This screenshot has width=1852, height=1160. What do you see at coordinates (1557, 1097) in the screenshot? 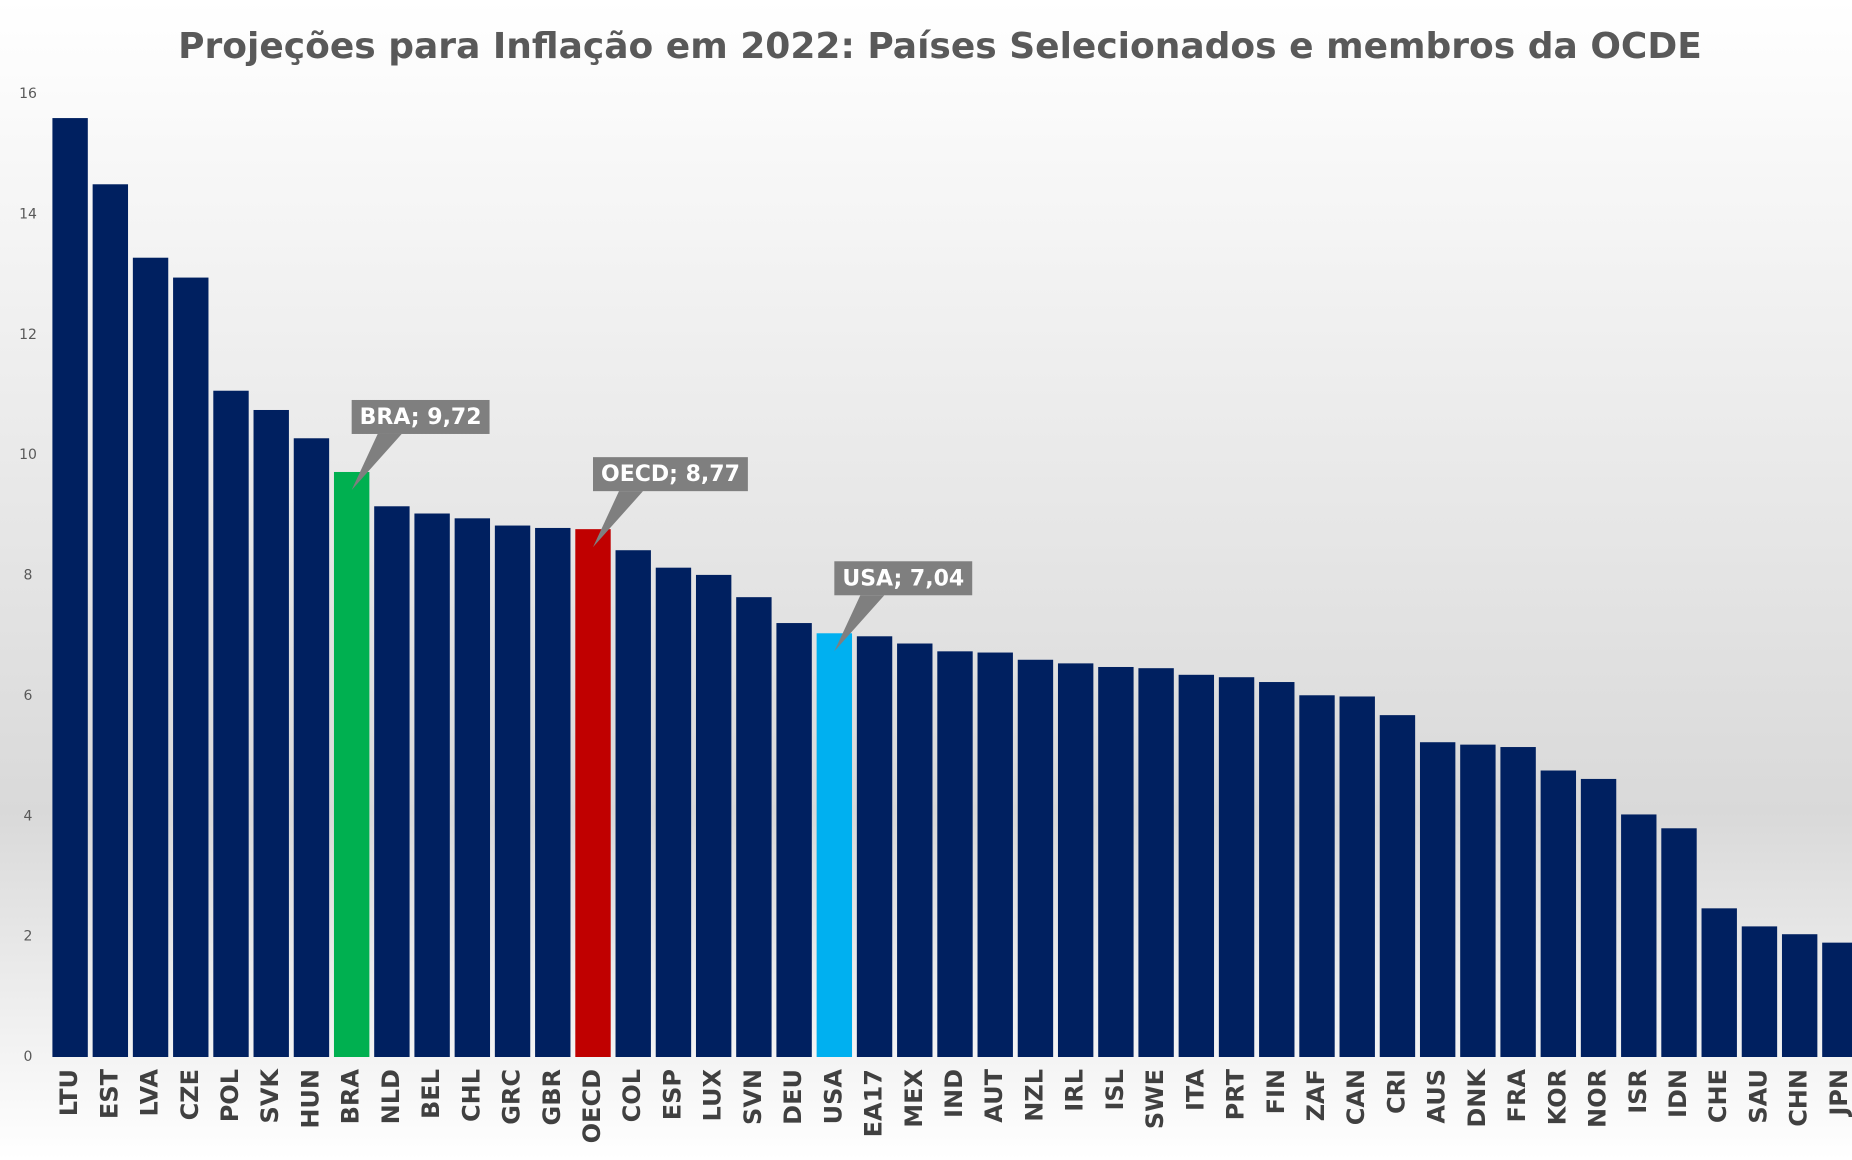
I see `x-tick-label: KOR` at bounding box center [1557, 1097].